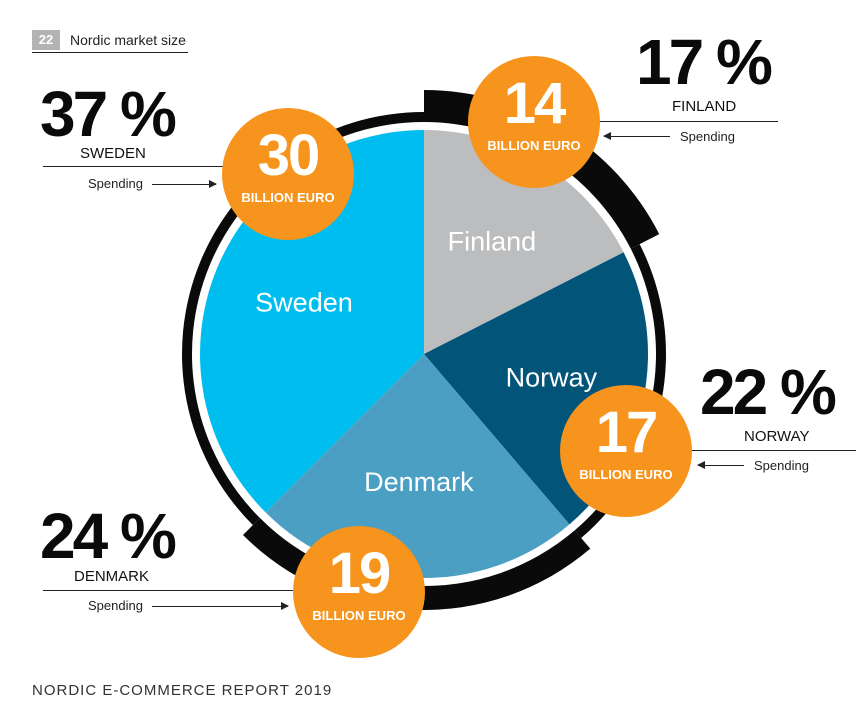 The width and height of the screenshot is (864, 706). What do you see at coordinates (704, 62) in the screenshot?
I see `finland-percent: 17 %` at bounding box center [704, 62].